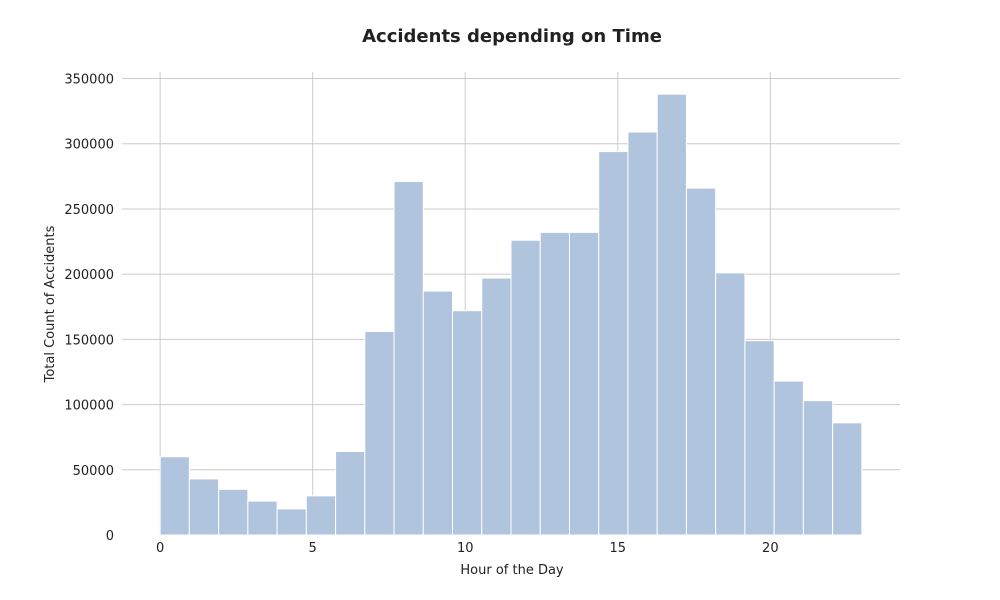 Image resolution: width=1000 pixels, height=600 pixels. What do you see at coordinates (89, 145) in the screenshot?
I see `y-tick-label: 300000` at bounding box center [89, 145].